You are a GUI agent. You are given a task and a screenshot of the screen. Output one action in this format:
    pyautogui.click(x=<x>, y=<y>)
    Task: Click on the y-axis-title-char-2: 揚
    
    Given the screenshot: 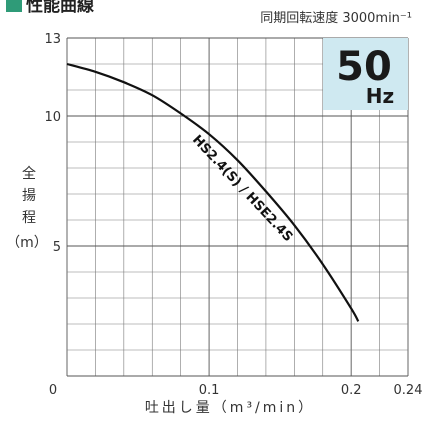 What is the action you would take?
    pyautogui.click(x=29, y=195)
    